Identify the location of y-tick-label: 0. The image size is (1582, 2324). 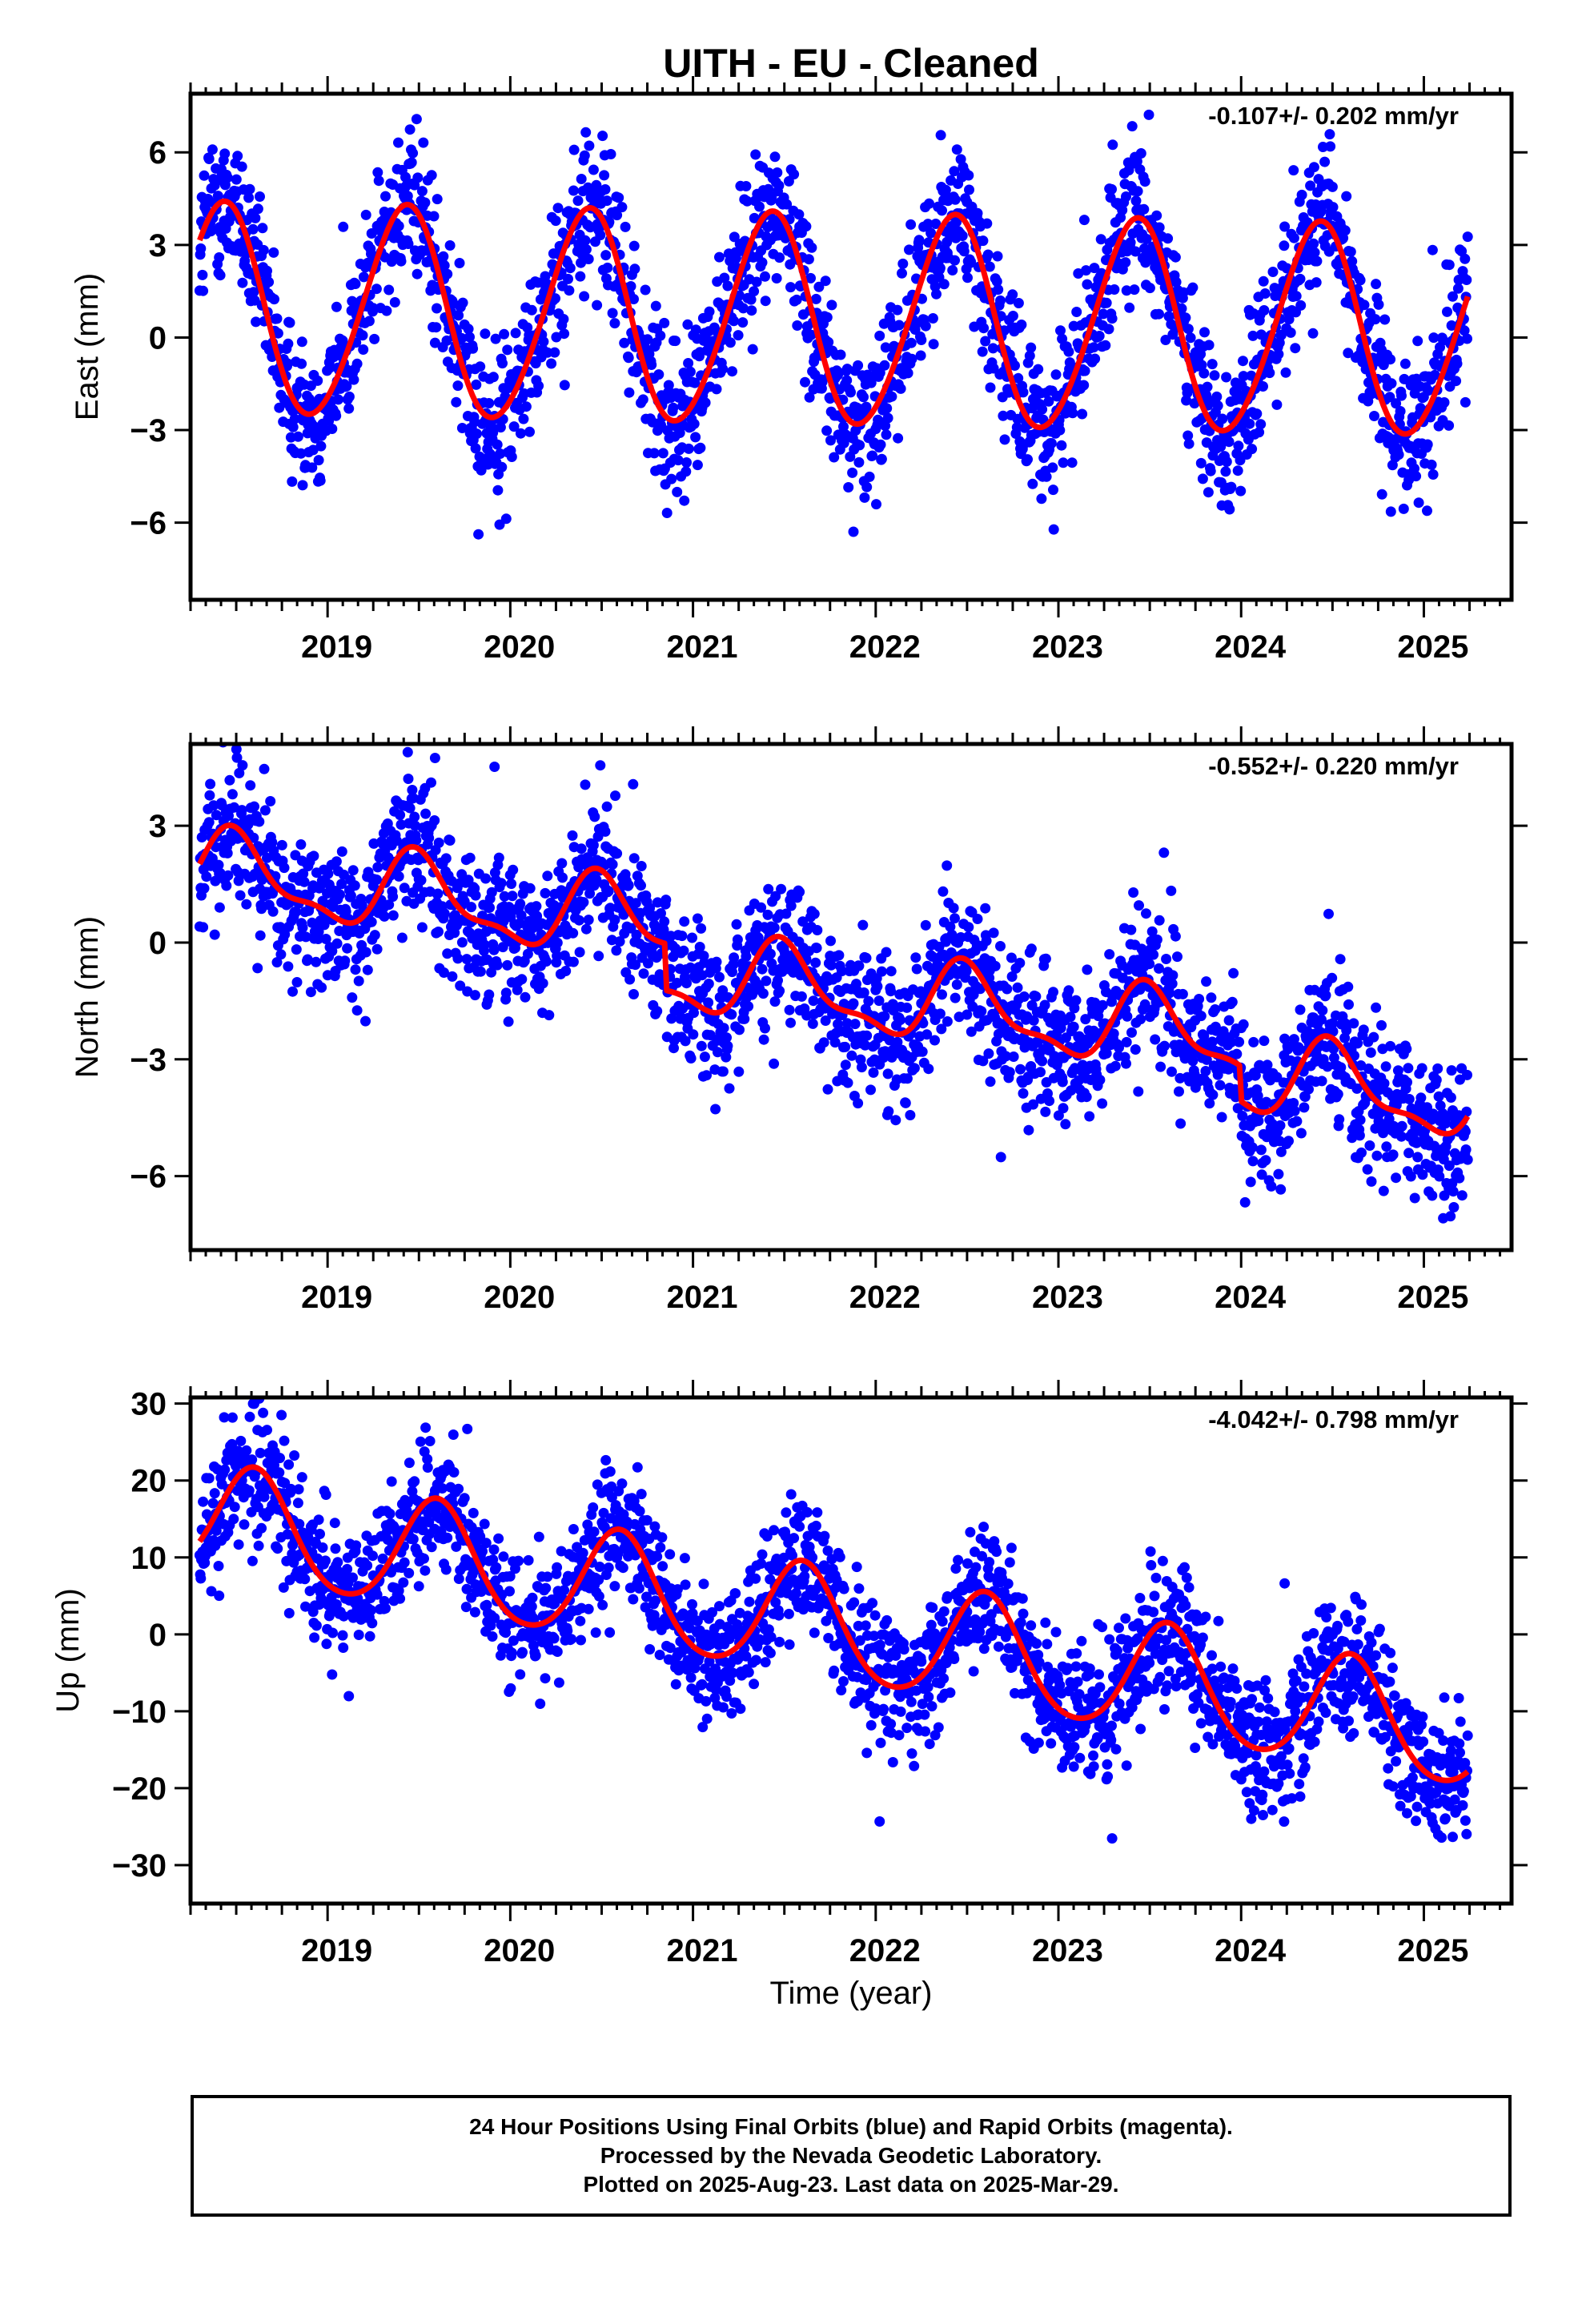
(158, 944).